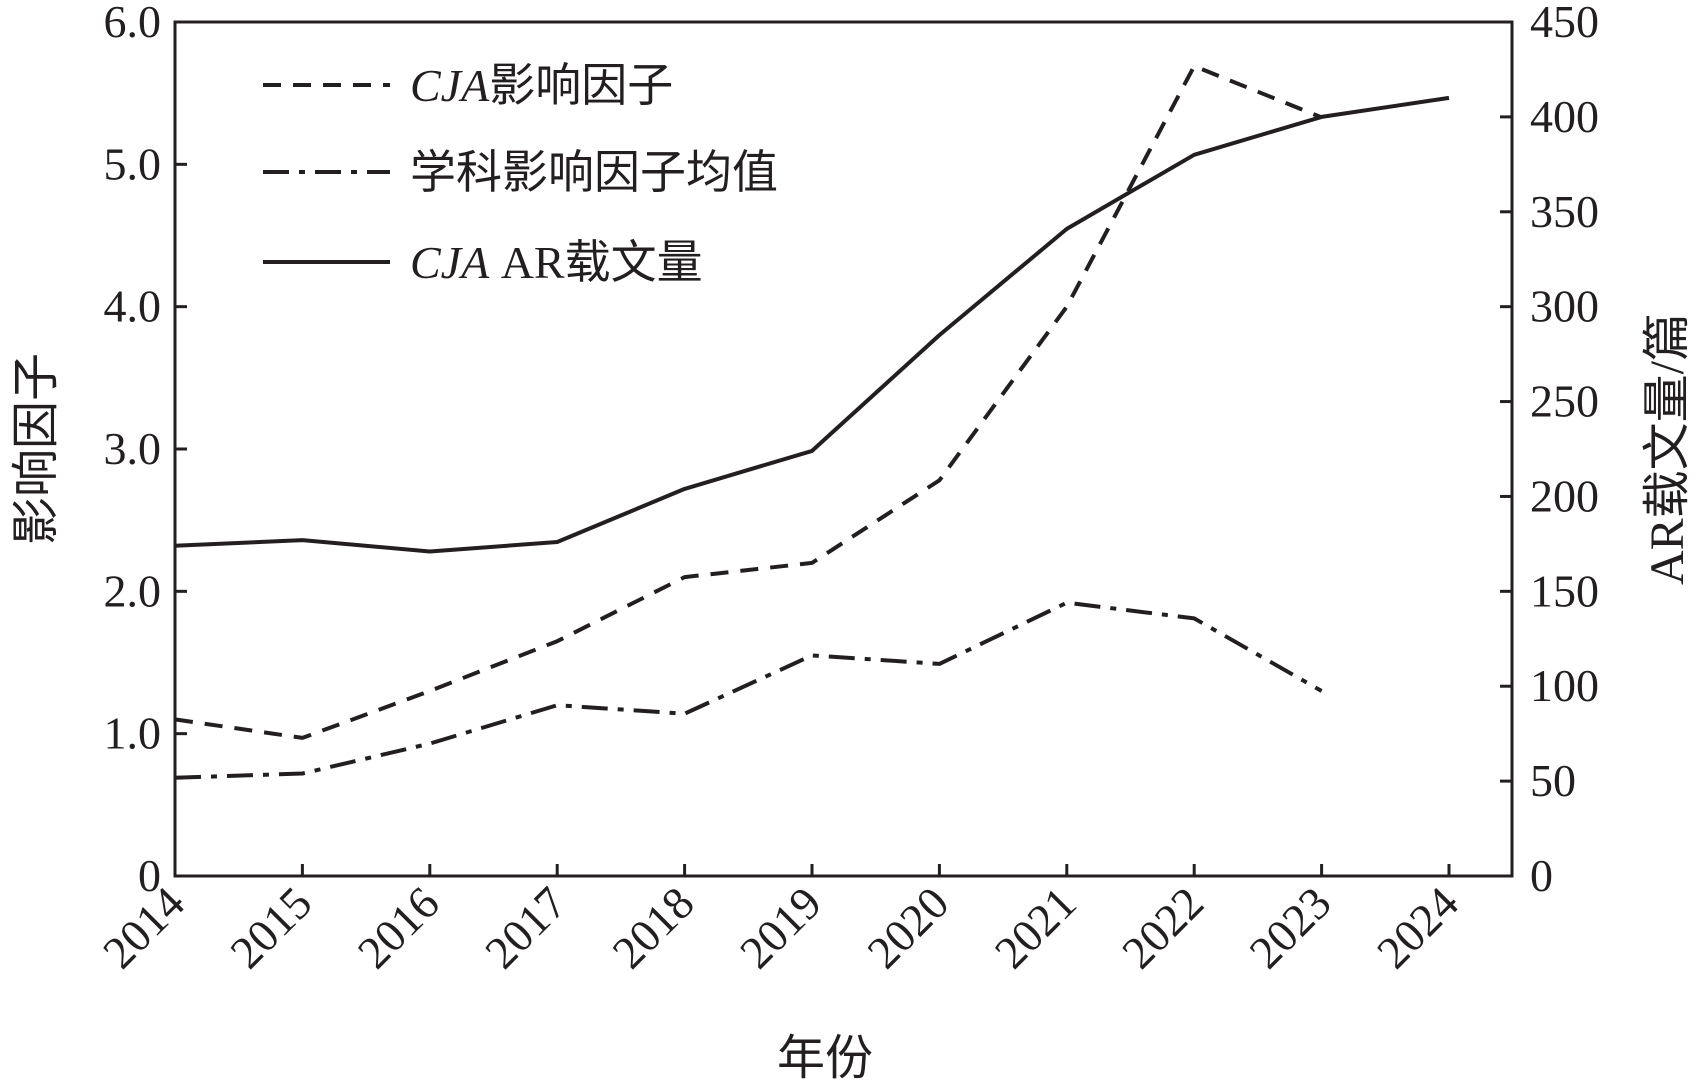  Describe the element at coordinates (1564, 23) in the screenshot. I see `right-tick-label: 450` at that location.